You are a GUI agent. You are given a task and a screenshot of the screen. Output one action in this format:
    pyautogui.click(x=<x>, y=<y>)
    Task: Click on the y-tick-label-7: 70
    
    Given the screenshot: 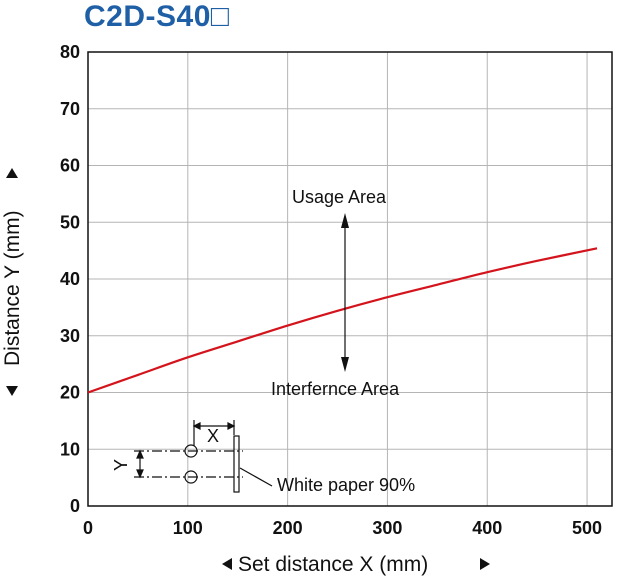 What is the action you would take?
    pyautogui.click(x=70, y=109)
    